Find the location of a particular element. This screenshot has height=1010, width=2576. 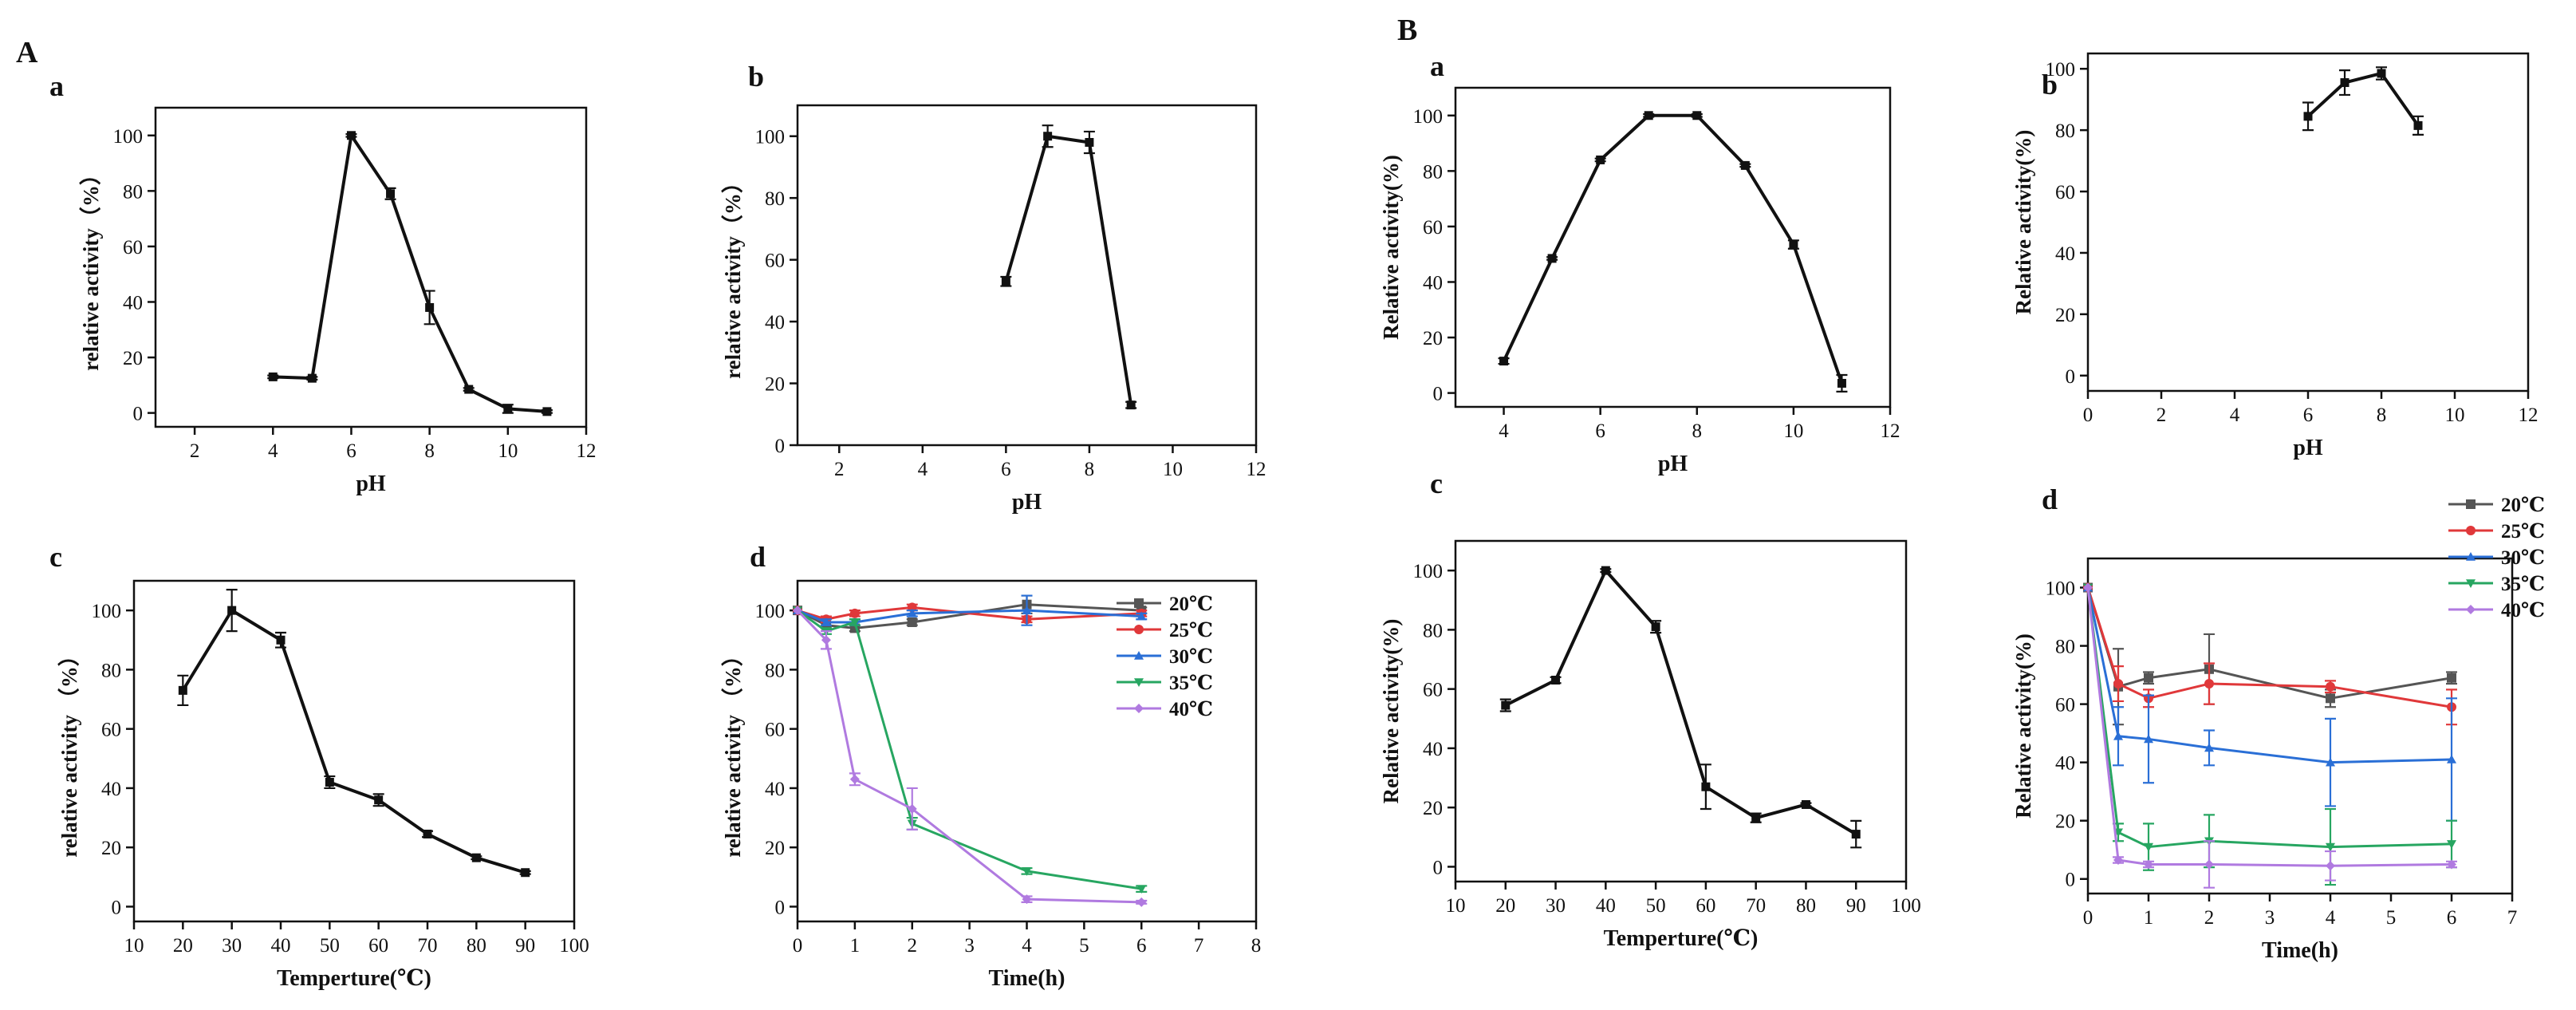

x-tick-label: 2 is located at coordinates (913, 946).